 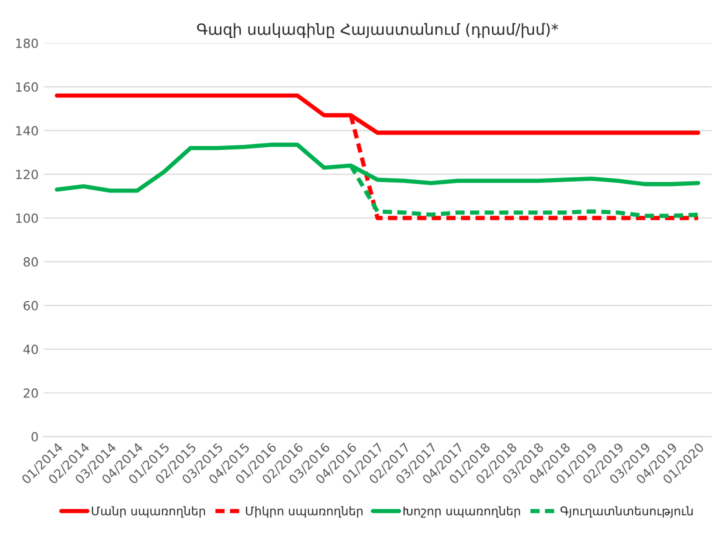 I want to click on y-tick-label: 140, so click(x=27, y=131).